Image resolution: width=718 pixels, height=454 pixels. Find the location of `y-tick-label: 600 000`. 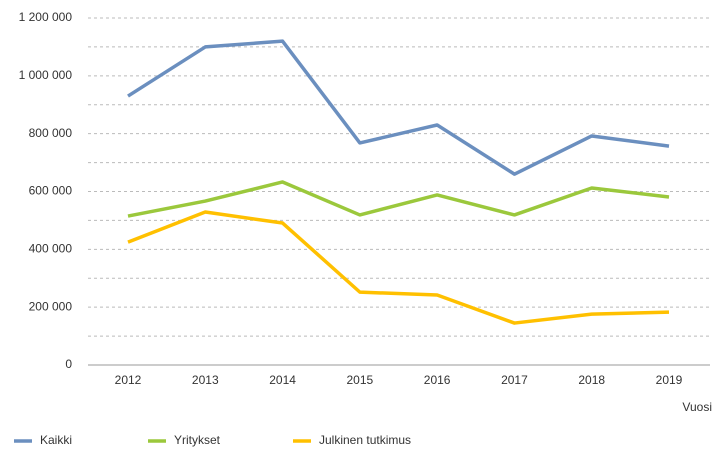

y-tick-label: 600 000 is located at coordinates (51, 191).